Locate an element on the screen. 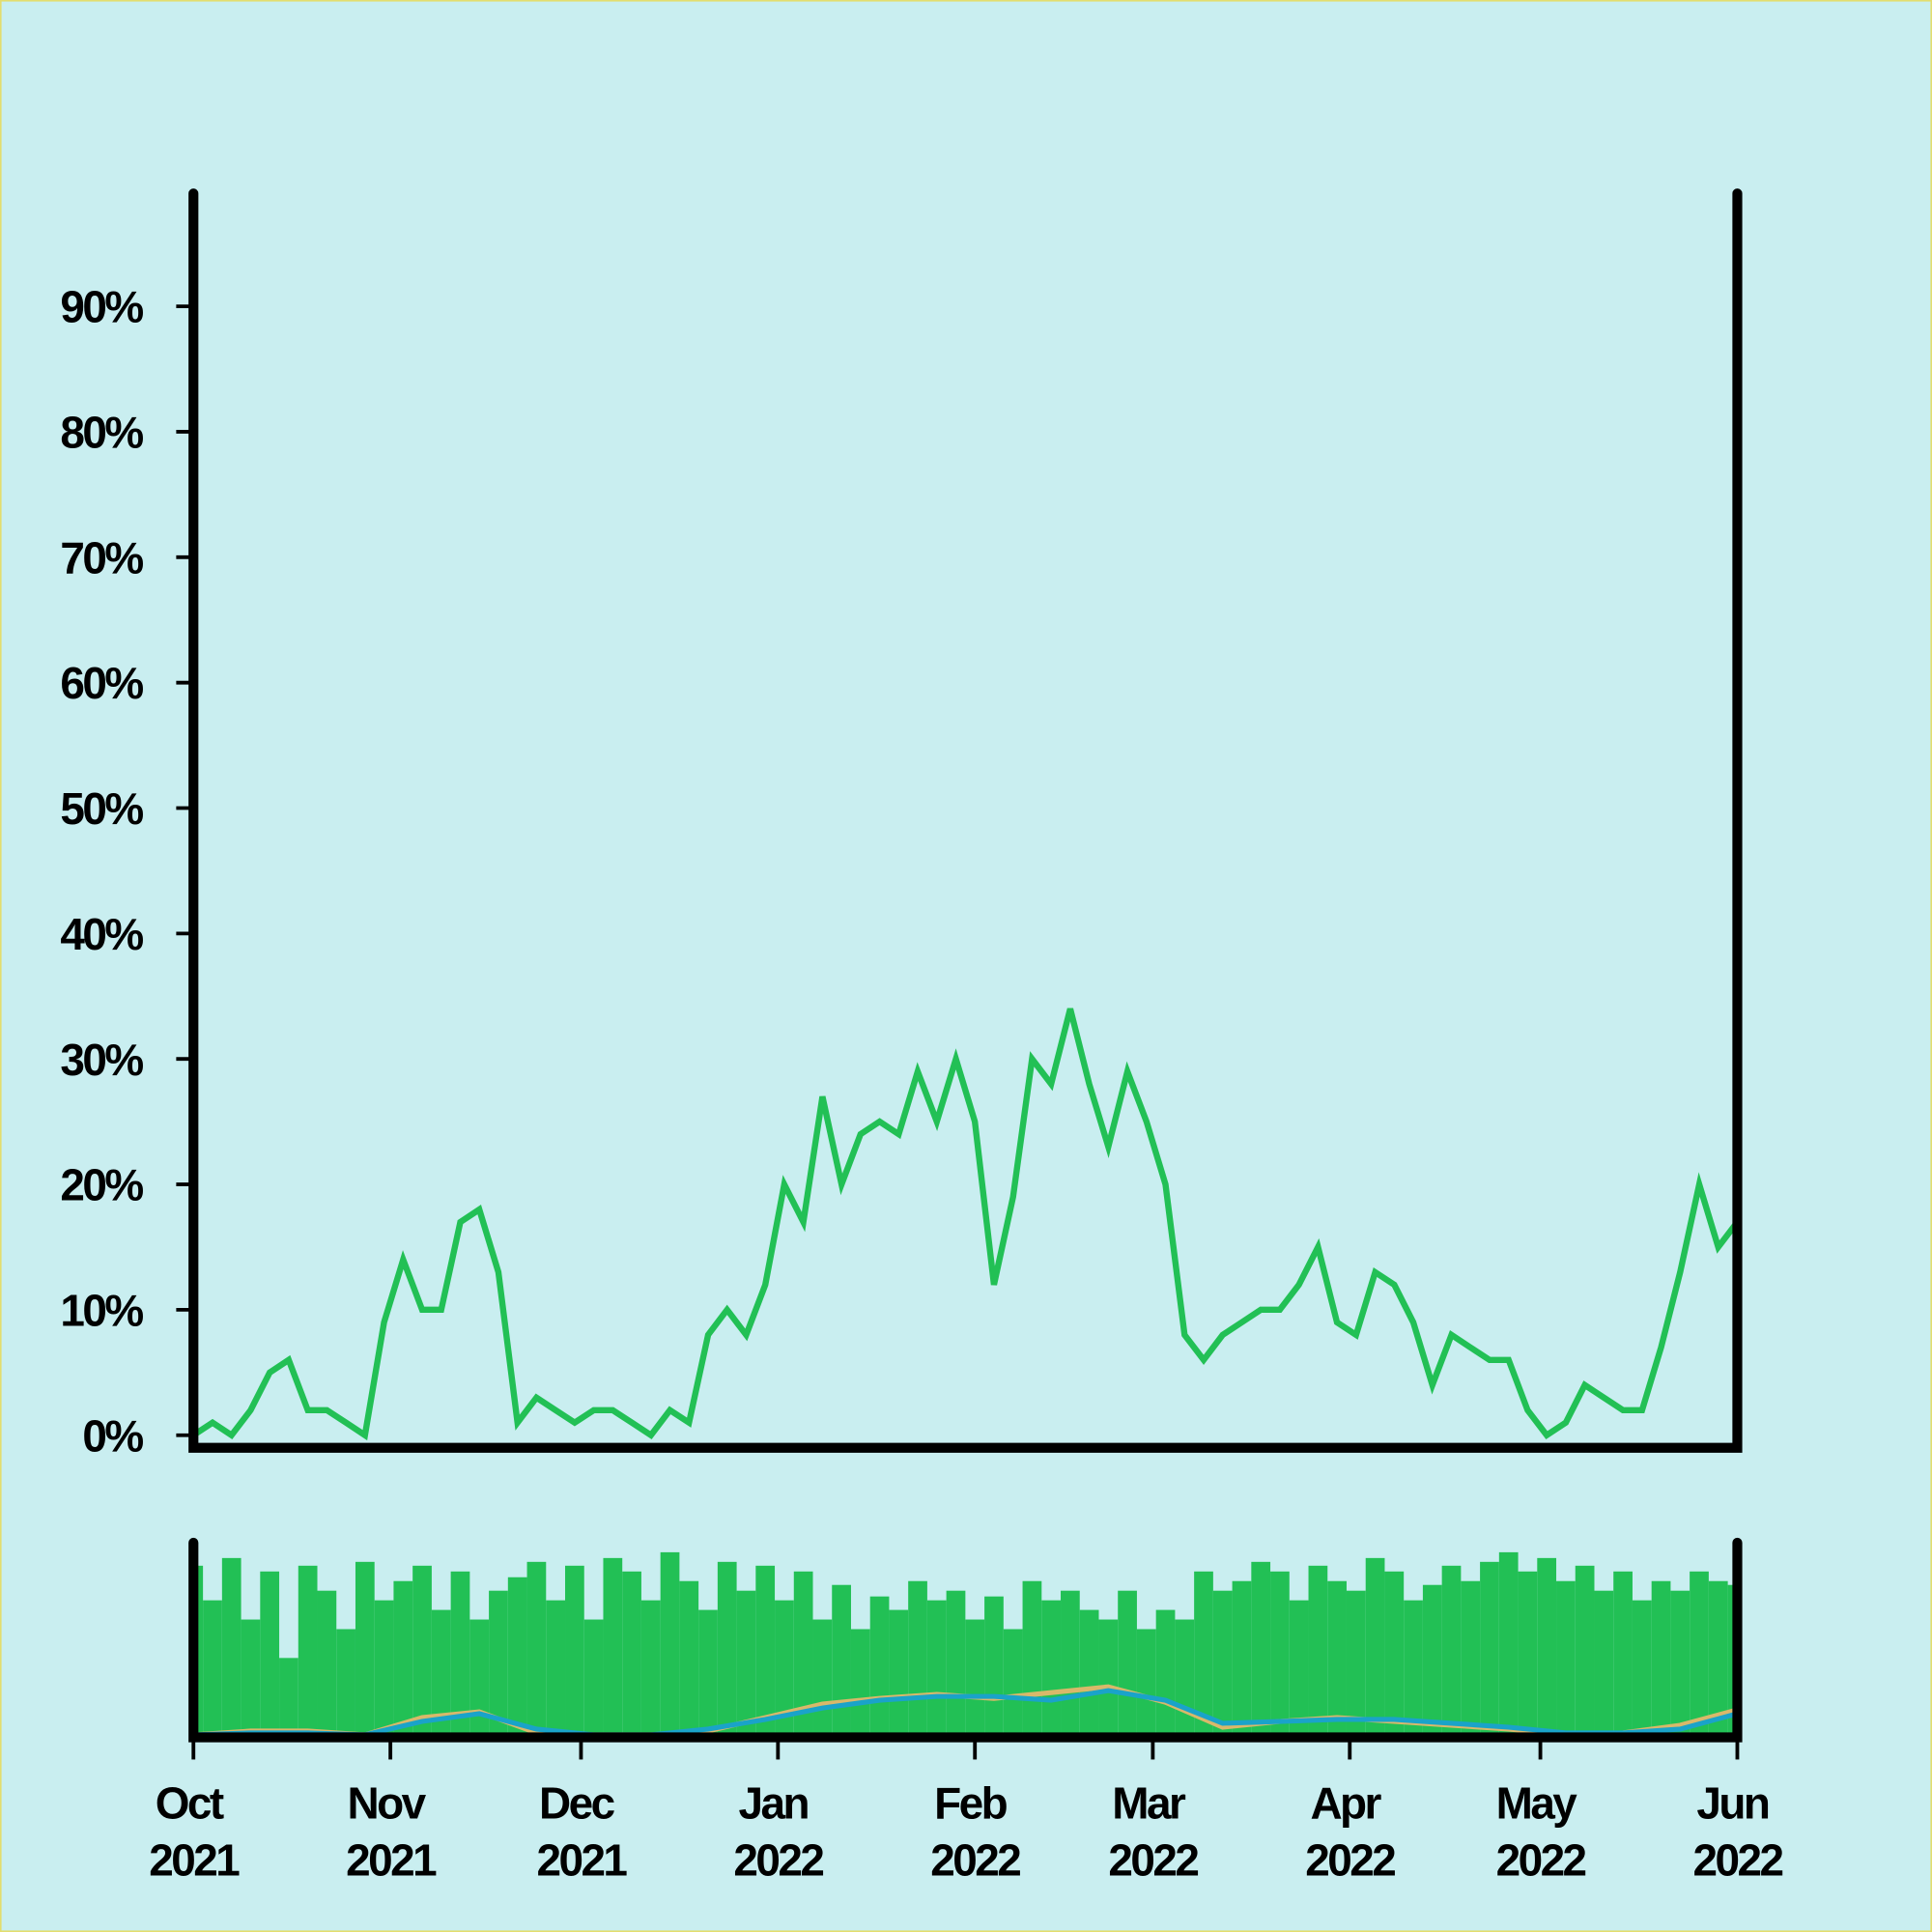 The width and height of the screenshot is (1932, 1932). x-tick-label: May 2022 is located at coordinates (1541, 1832).